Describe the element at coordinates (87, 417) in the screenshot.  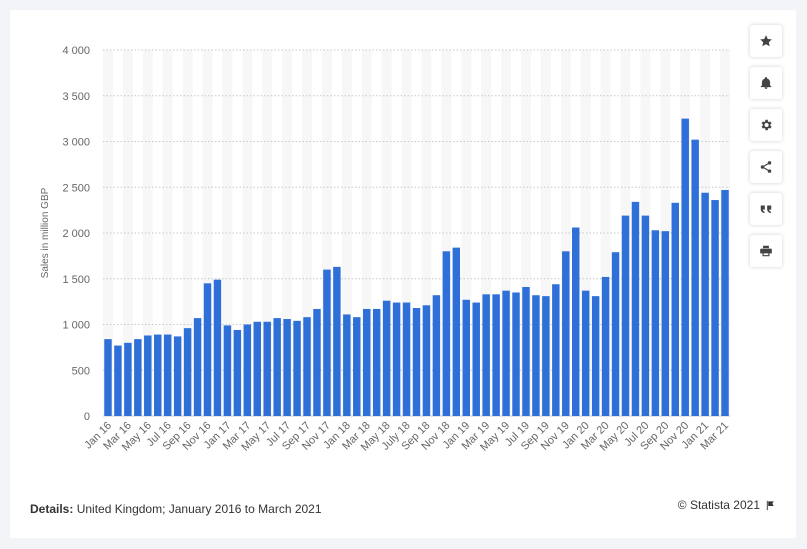
I see `y-tick-label: 0` at that location.